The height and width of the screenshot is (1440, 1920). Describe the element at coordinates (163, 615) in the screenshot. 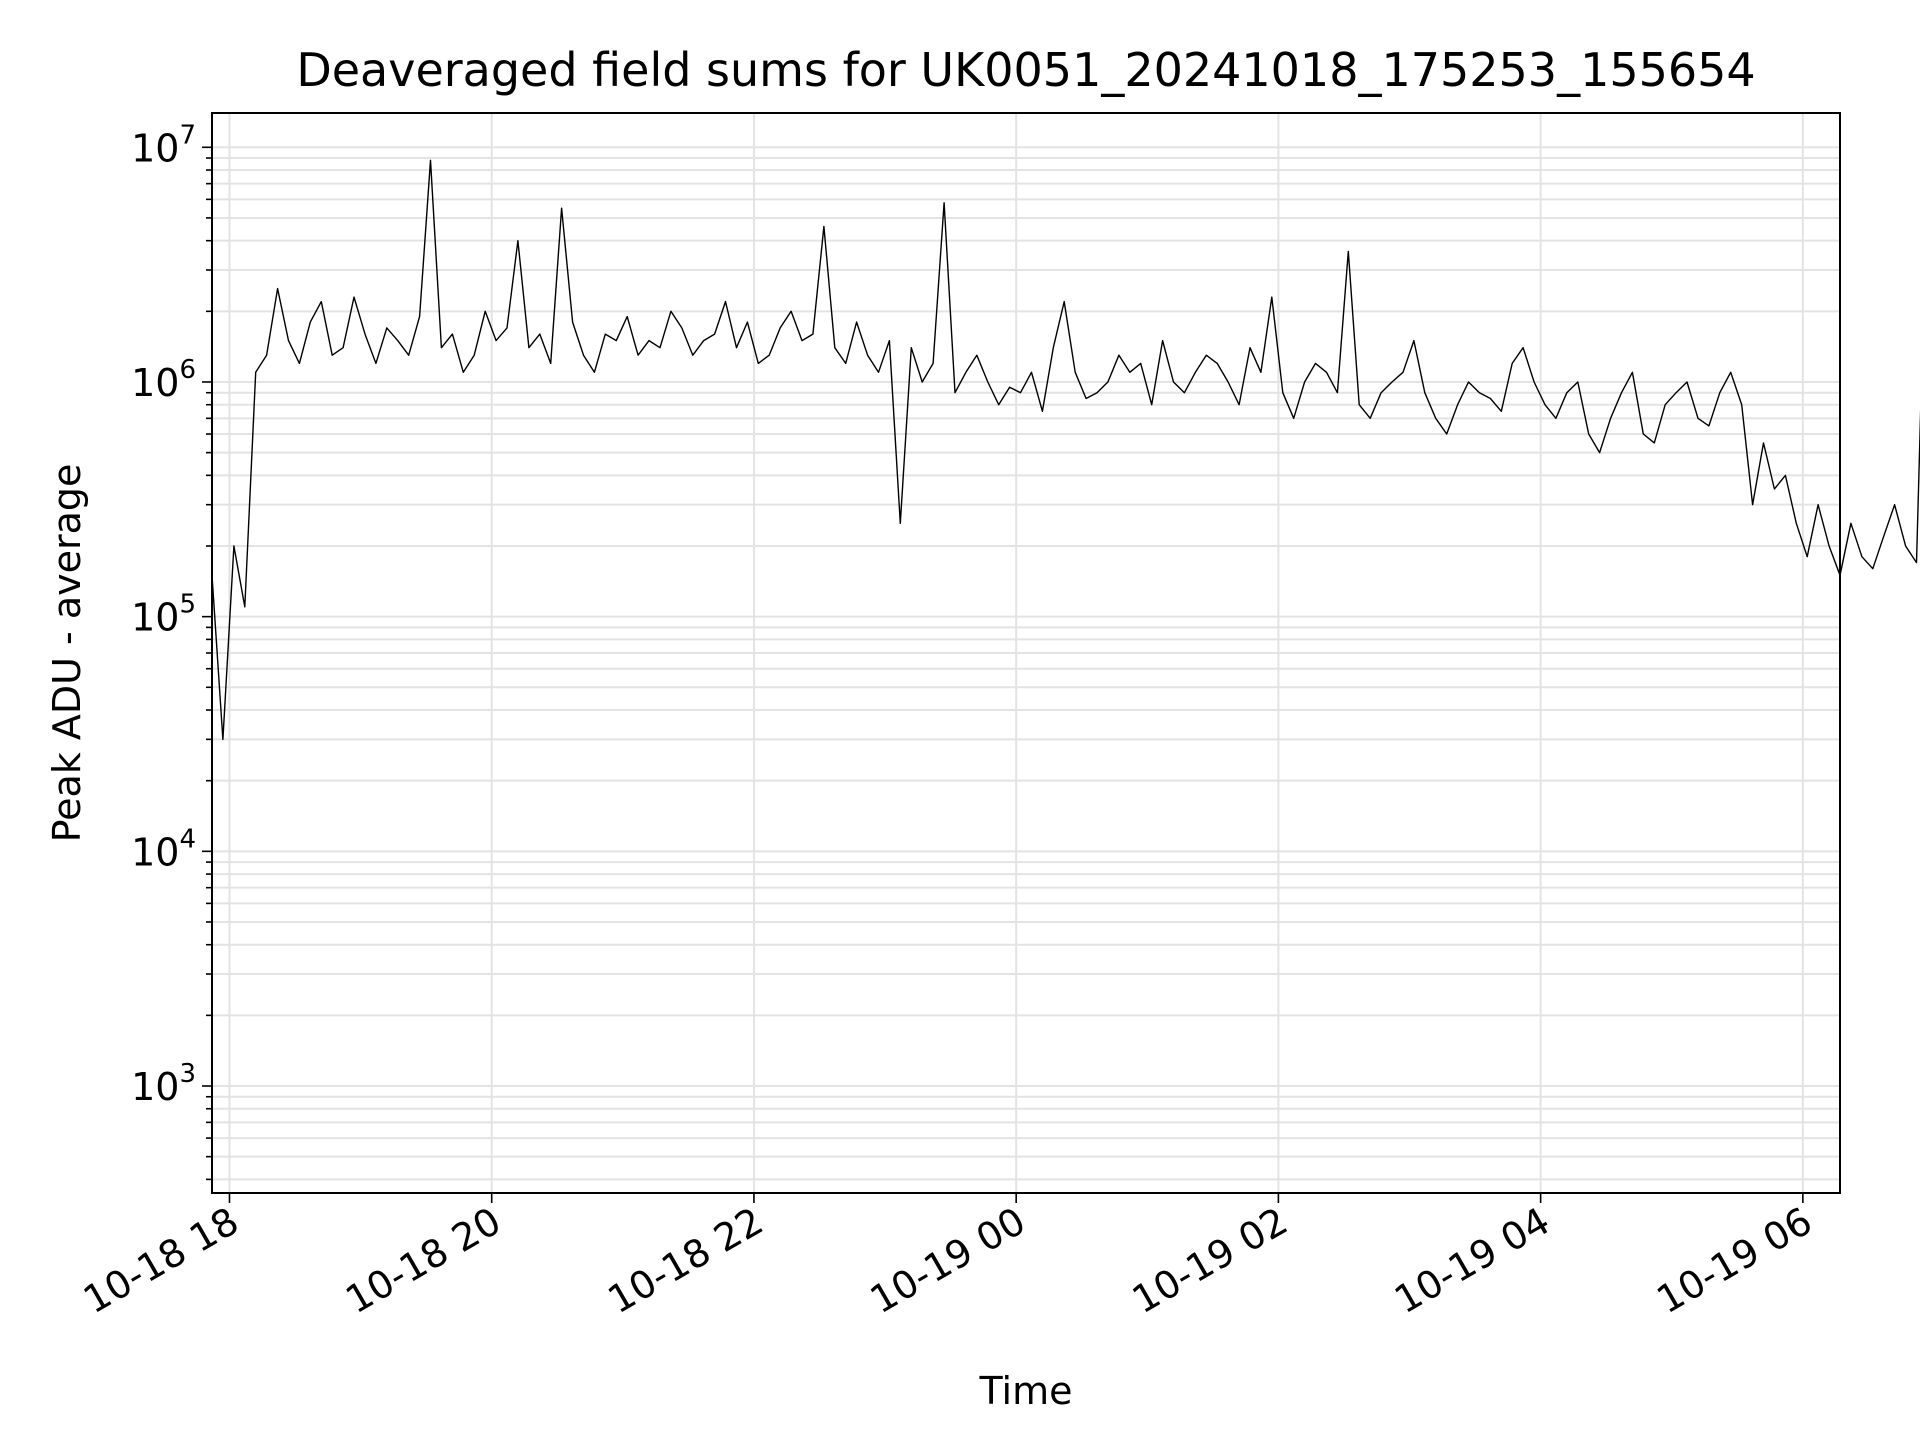

I see `y-tick-label: 10⁵` at that location.